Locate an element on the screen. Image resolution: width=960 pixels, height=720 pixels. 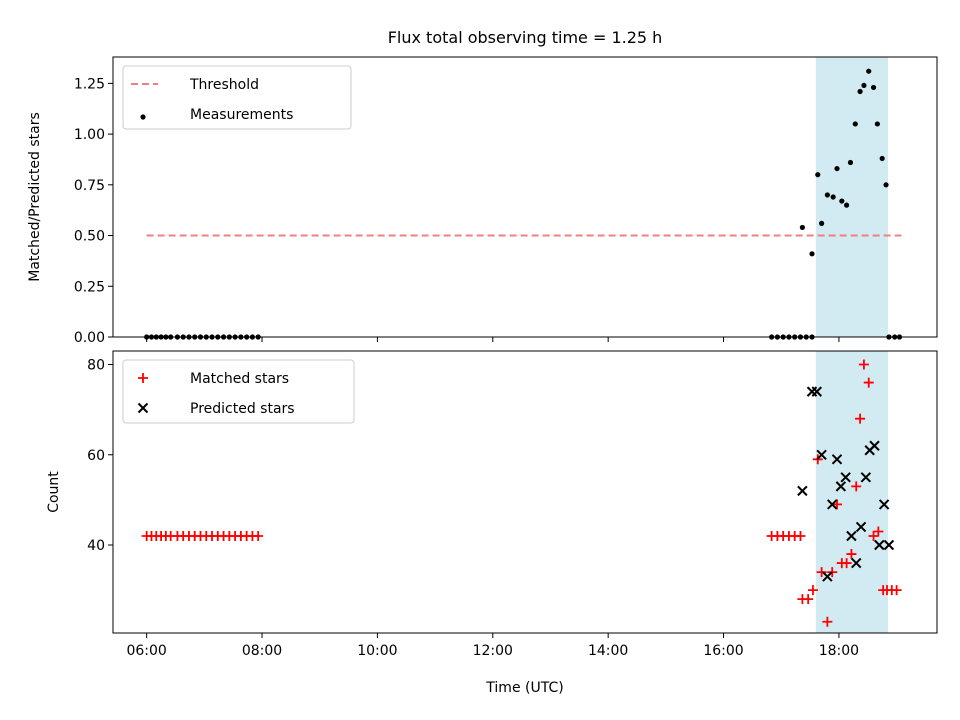
x-axis-label: Time (UTC) is located at coordinates (524, 688).